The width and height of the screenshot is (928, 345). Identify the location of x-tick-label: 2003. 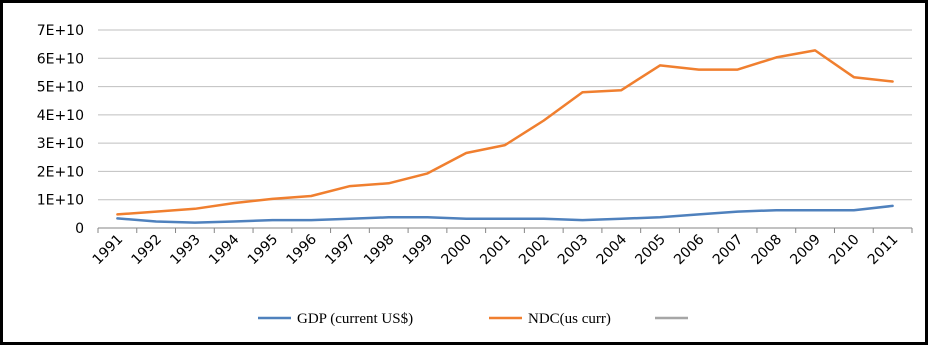
(573, 250).